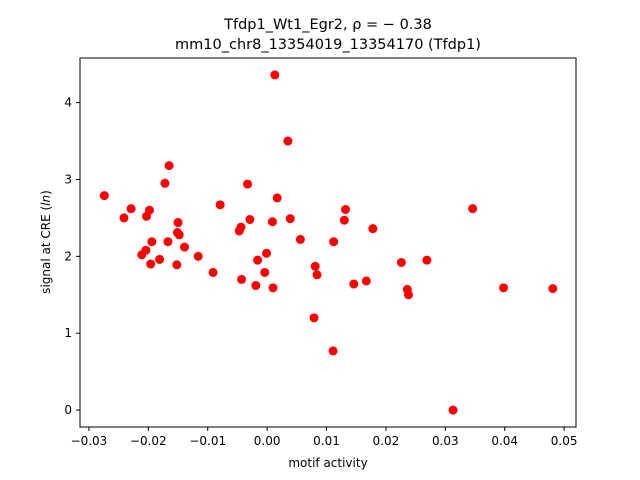  I want to click on y-axis-ticks: 0 1 2 3 4, so click(72, 256).